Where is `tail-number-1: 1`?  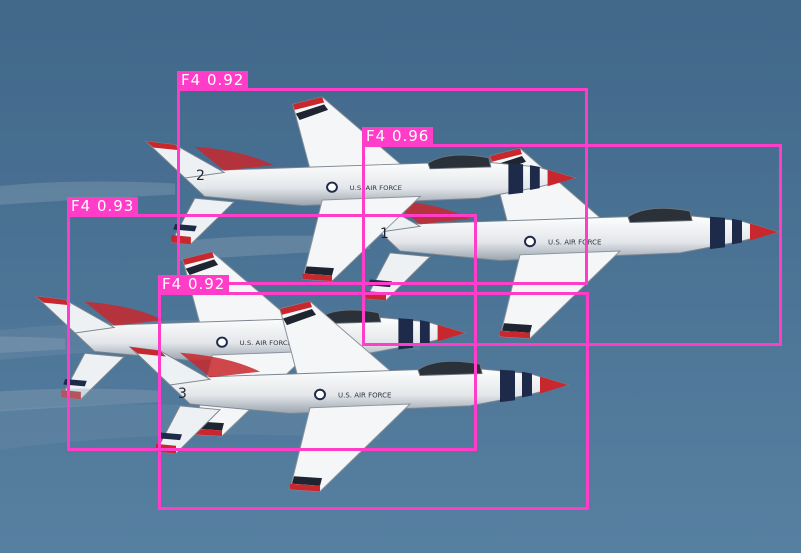 tail-number-1: 1 is located at coordinates (384, 234).